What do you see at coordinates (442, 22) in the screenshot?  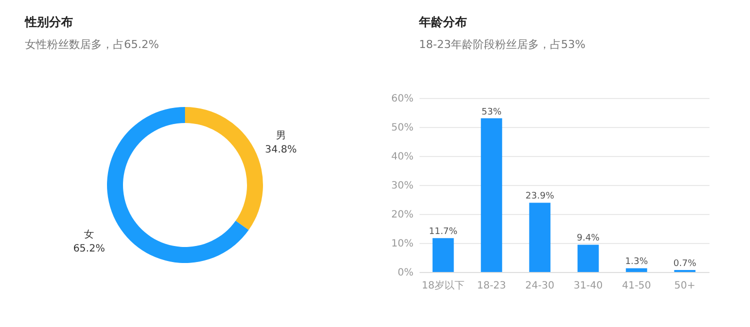 I see `chart-title: 年龄分布` at bounding box center [442, 22].